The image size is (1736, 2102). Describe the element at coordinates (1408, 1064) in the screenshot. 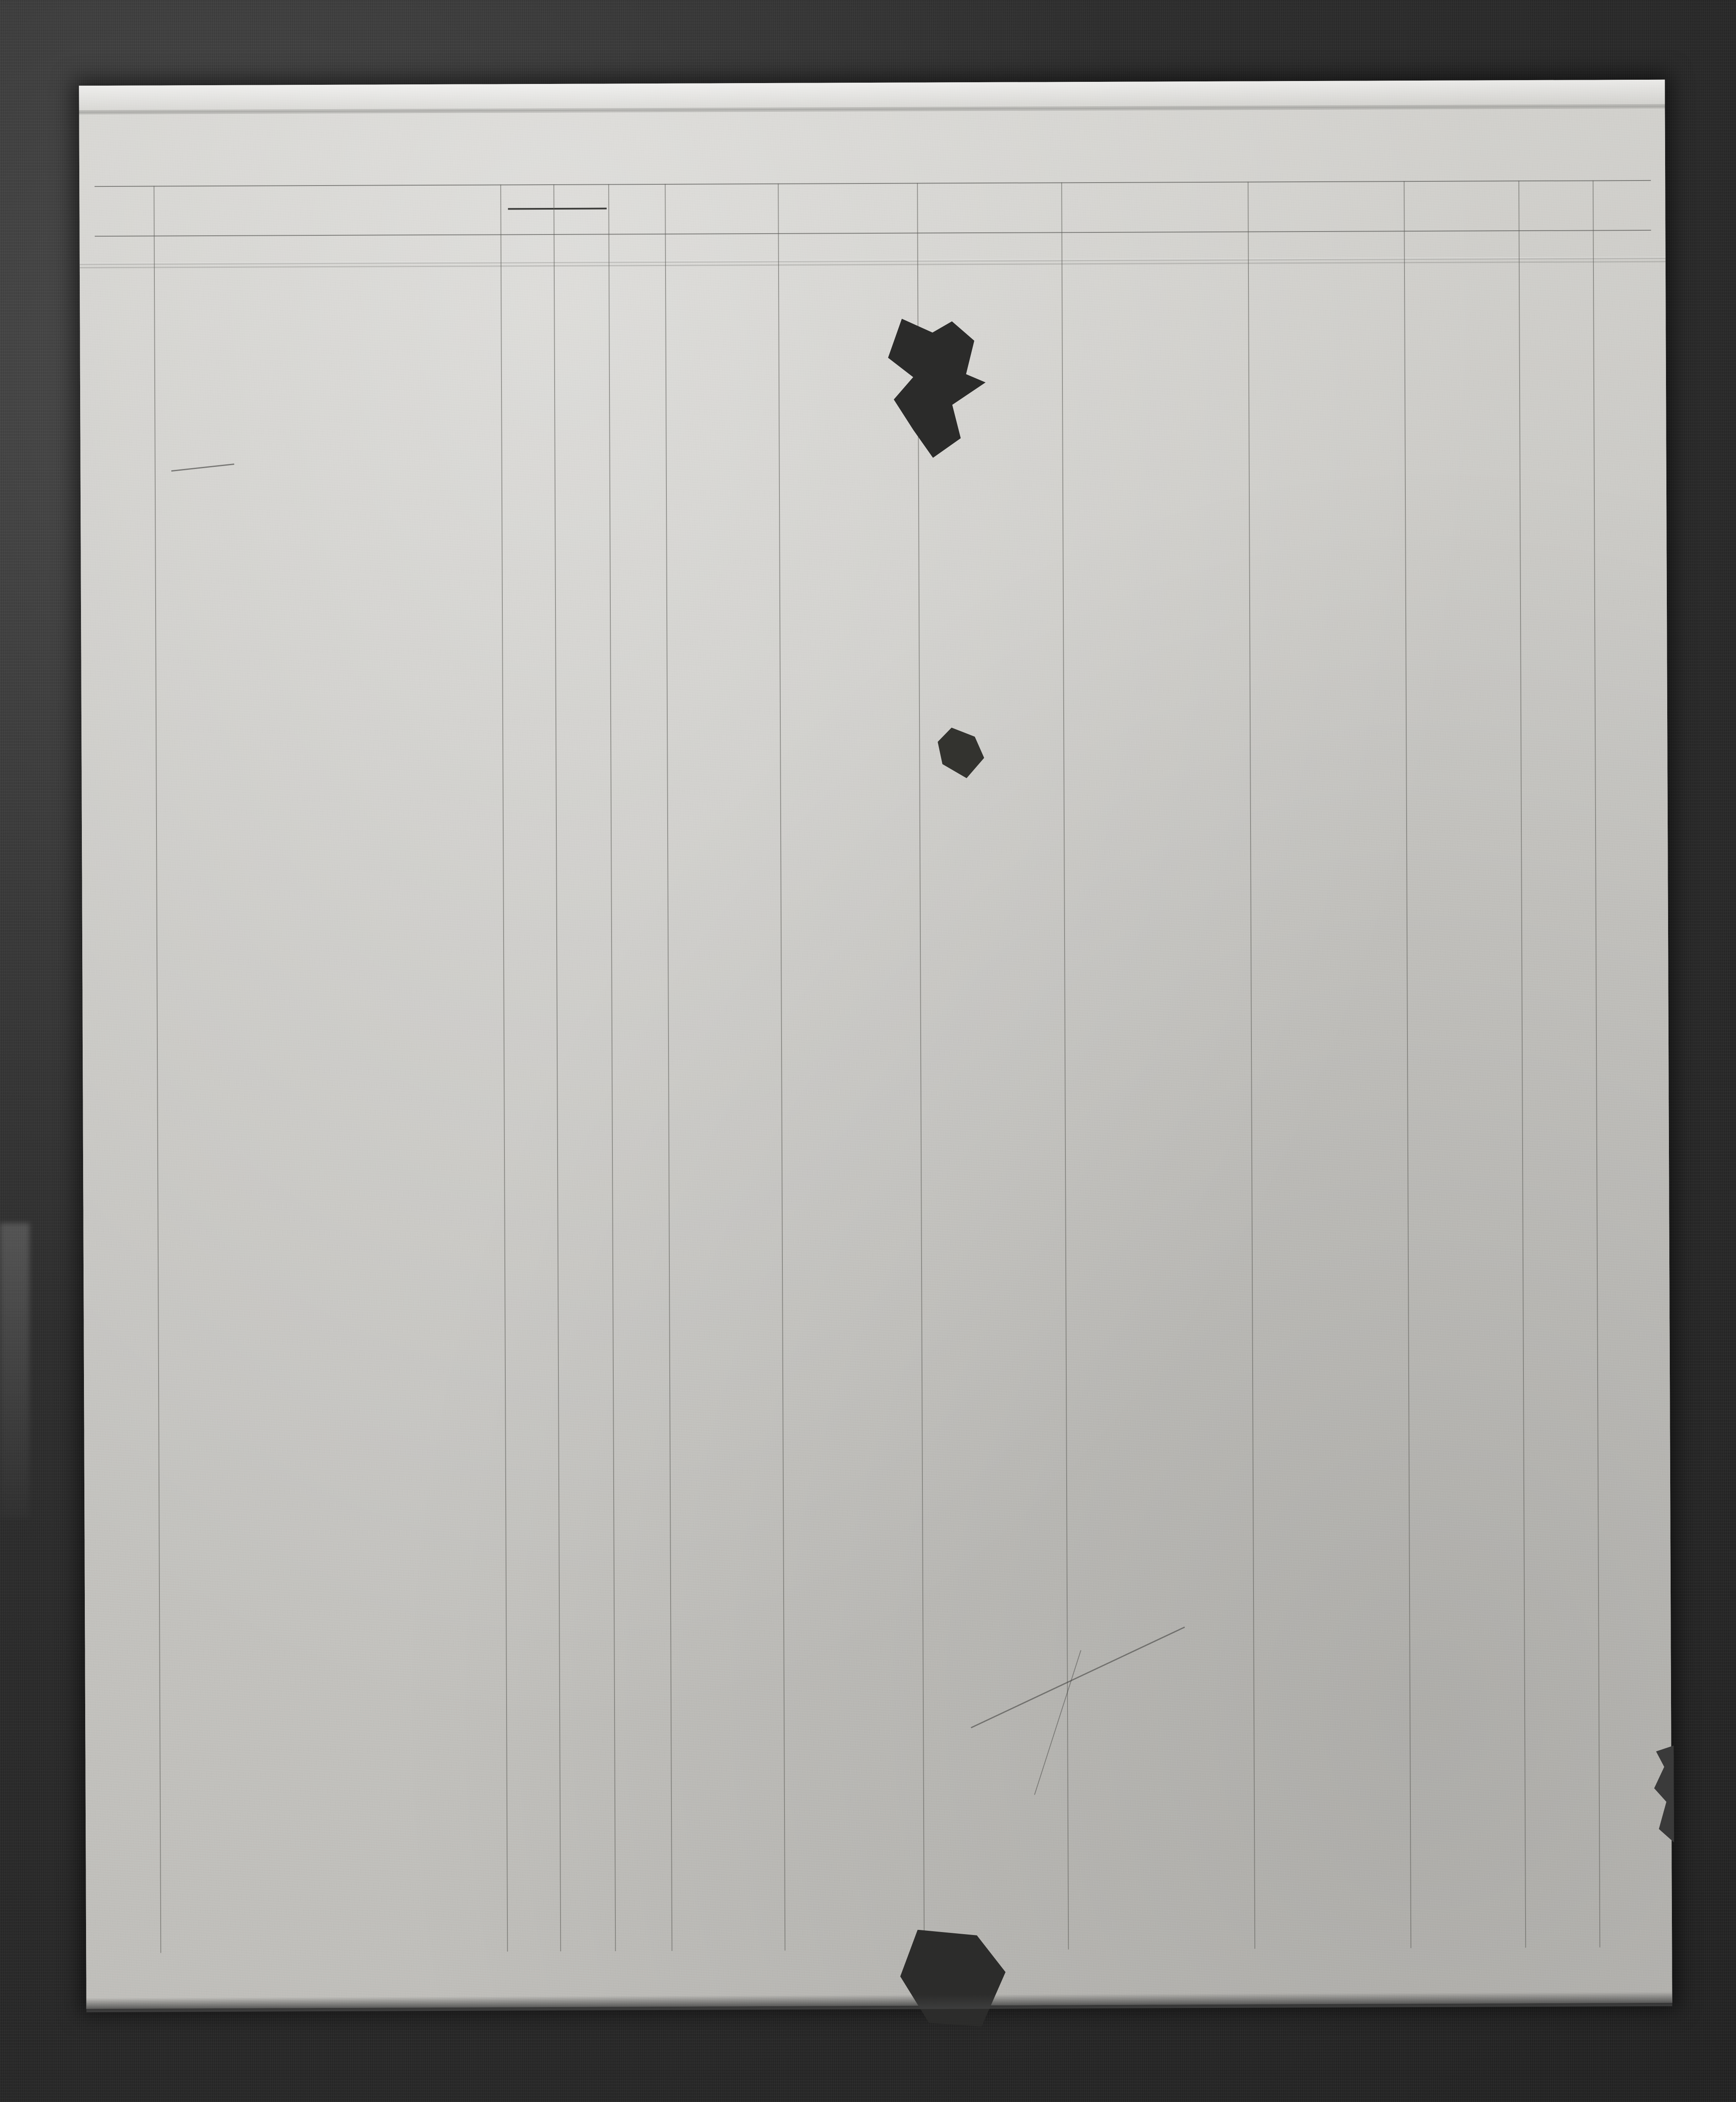

I see `column-rule-destination` at that location.